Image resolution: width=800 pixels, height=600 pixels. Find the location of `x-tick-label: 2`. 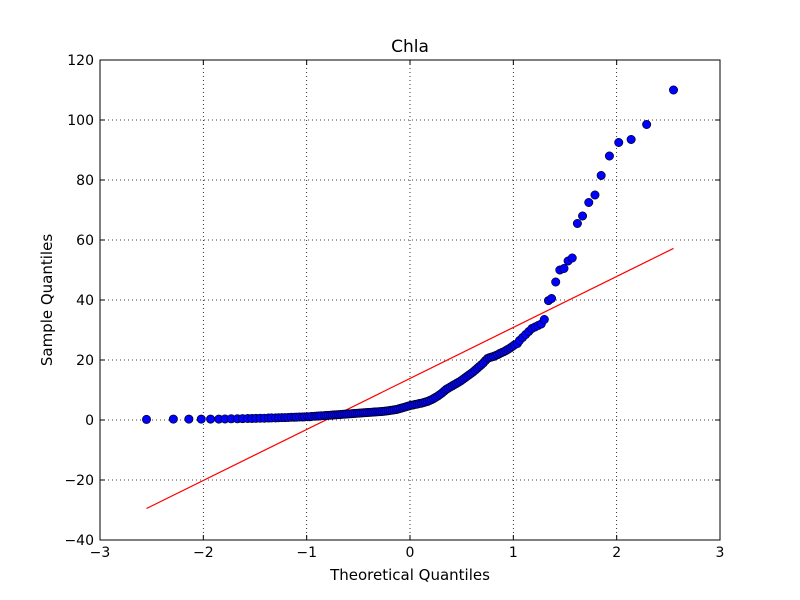

x-tick-label: 2 is located at coordinates (616, 553).